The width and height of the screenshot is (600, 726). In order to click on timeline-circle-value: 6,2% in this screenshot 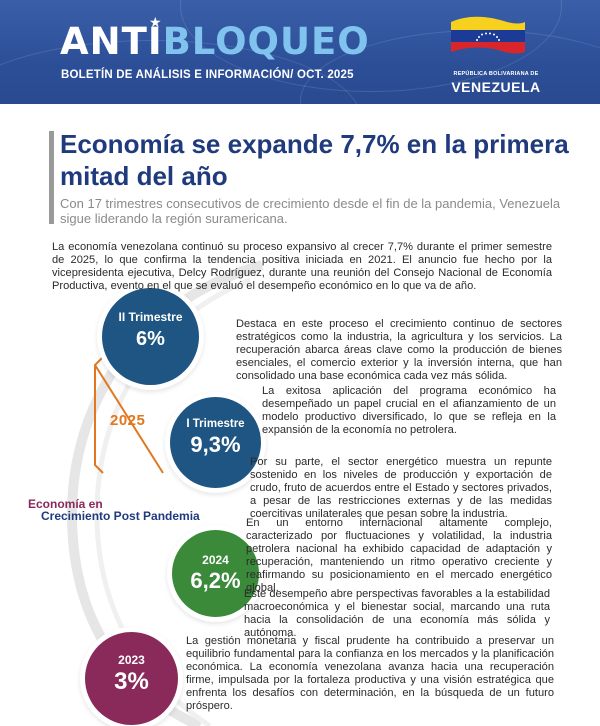, I will do `click(215, 580)`.